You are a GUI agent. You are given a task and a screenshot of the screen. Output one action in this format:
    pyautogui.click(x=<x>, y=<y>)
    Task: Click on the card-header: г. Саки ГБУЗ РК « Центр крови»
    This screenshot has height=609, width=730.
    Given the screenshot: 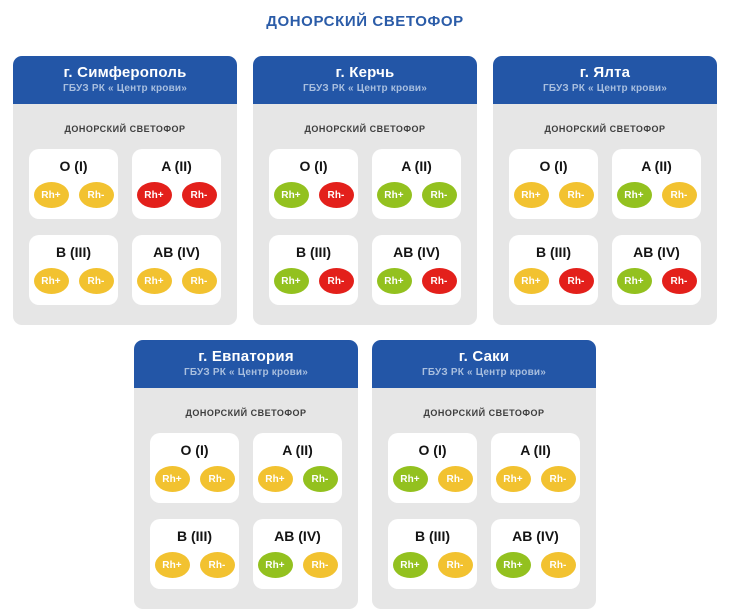 What is the action you would take?
    pyautogui.click(x=484, y=364)
    